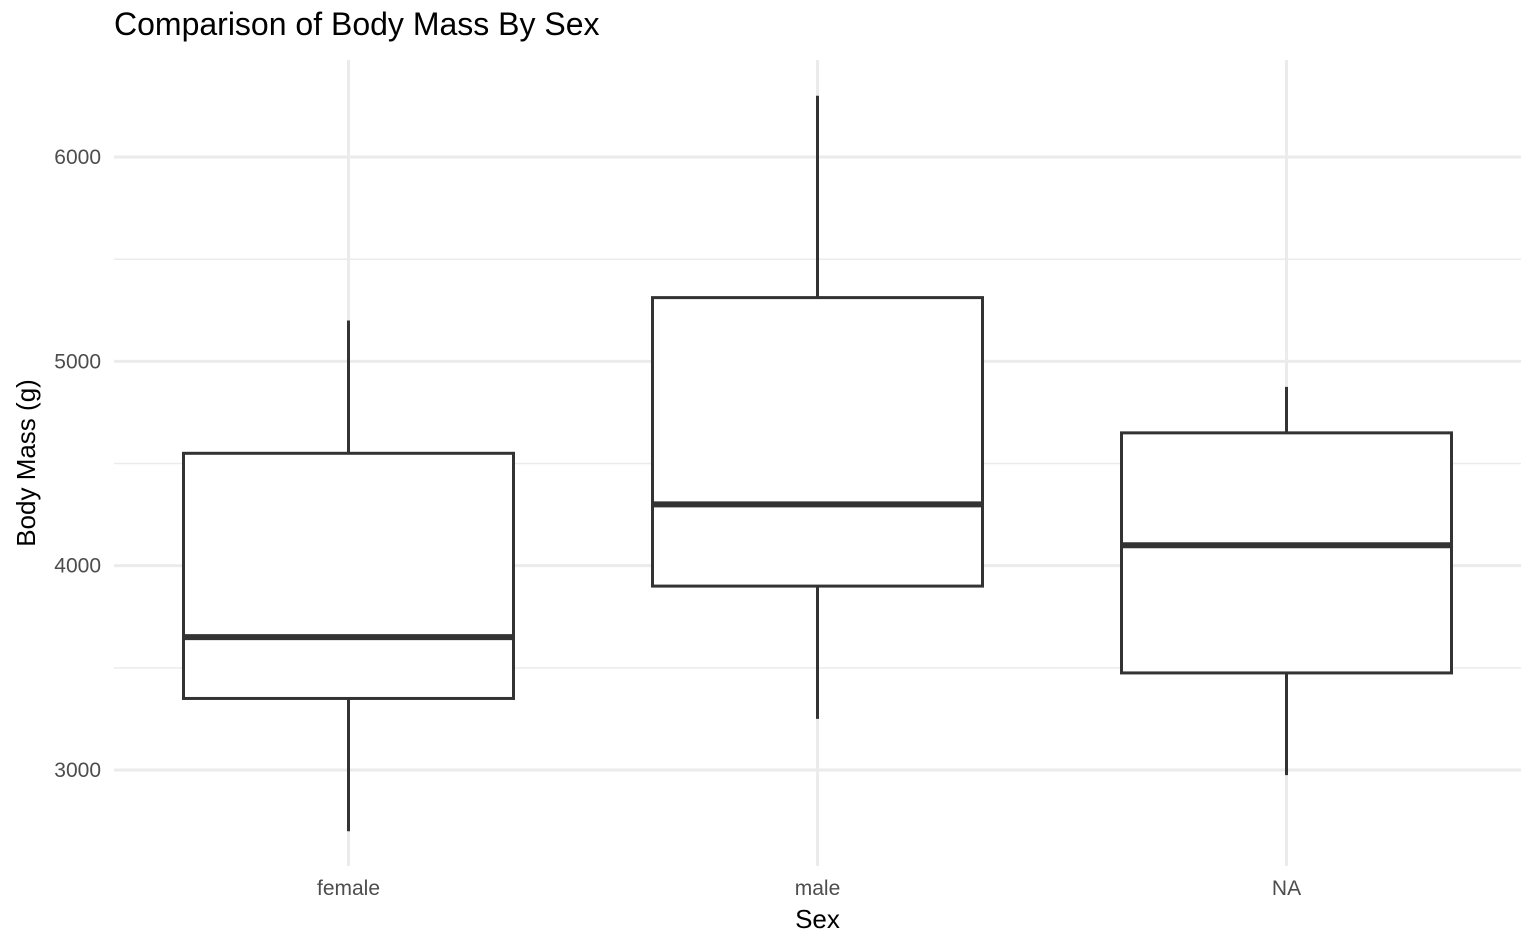  I want to click on y-axis-title: Body Mass (g), so click(26, 463).